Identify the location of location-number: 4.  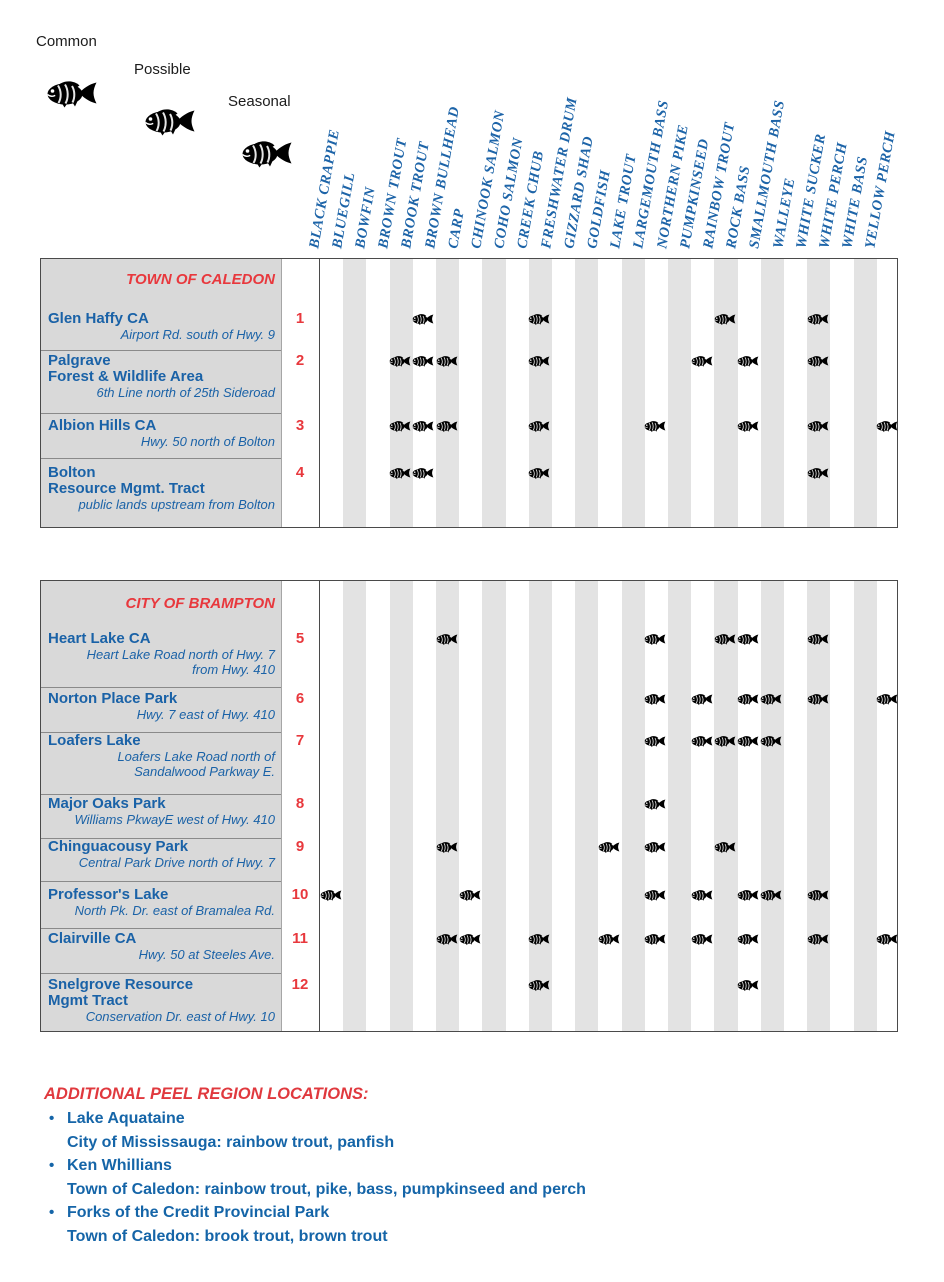
(300, 472).